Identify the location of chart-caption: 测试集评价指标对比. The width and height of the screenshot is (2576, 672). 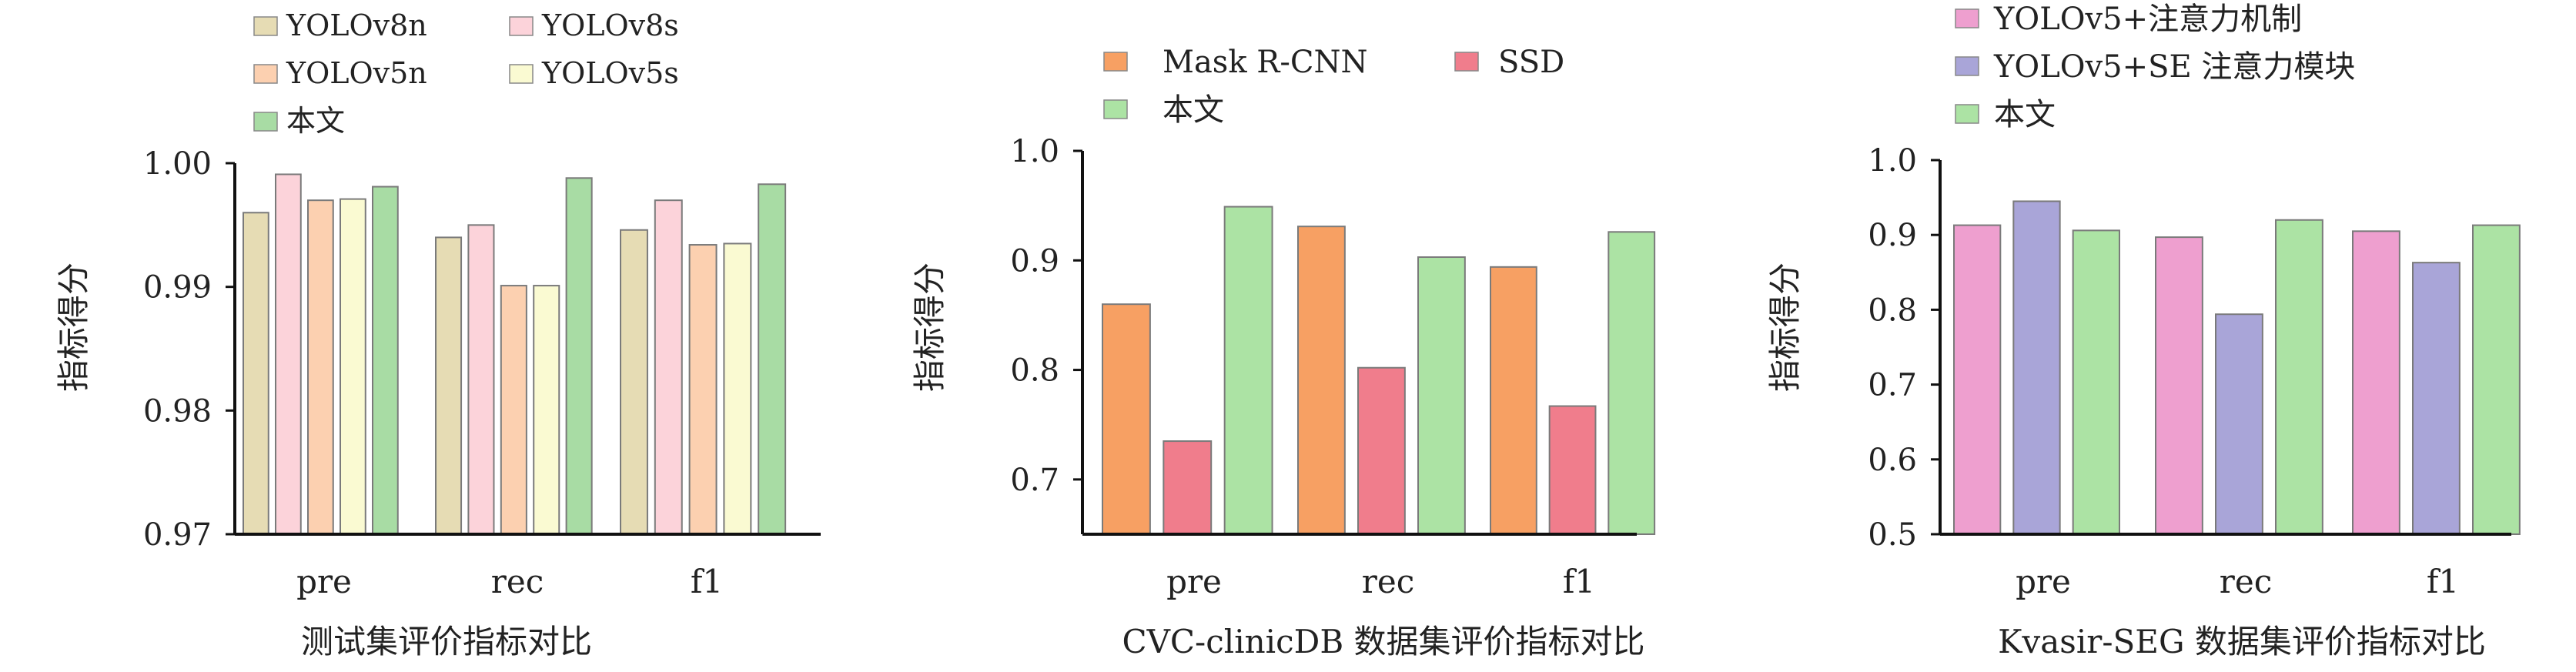
(446, 641).